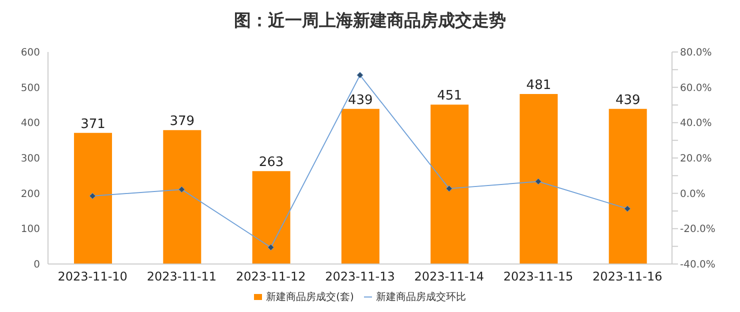 The height and width of the screenshot is (312, 740). I want to click on y2-tick-label: 20.0%, so click(696, 159).